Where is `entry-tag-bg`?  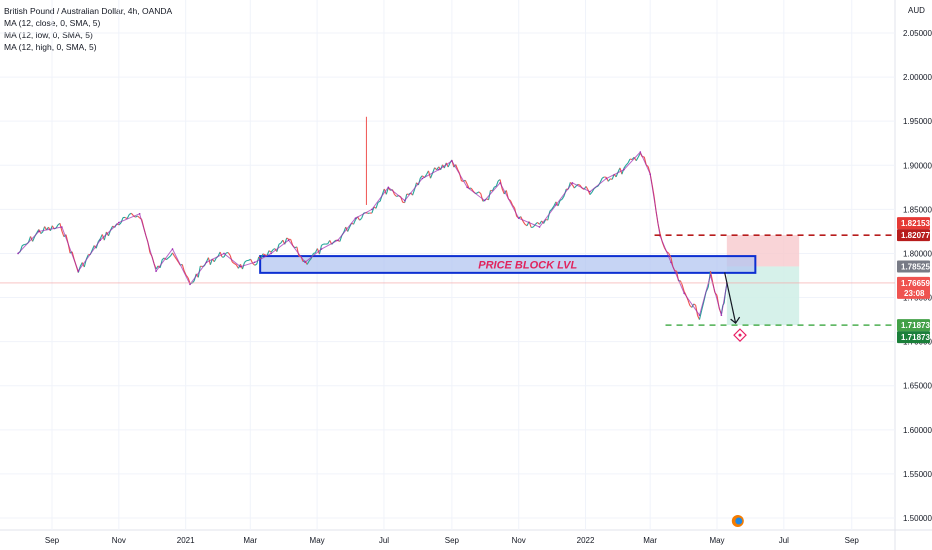
entry-tag-bg is located at coordinates (913, 266).